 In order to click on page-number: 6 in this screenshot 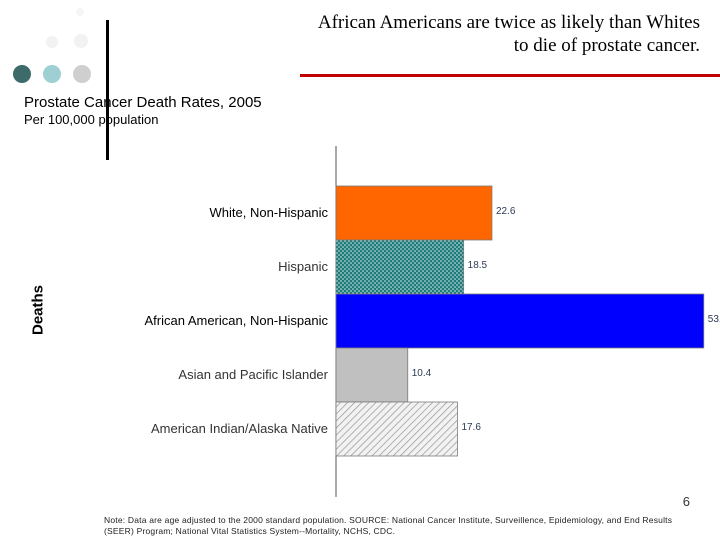, I will do `click(686, 501)`.